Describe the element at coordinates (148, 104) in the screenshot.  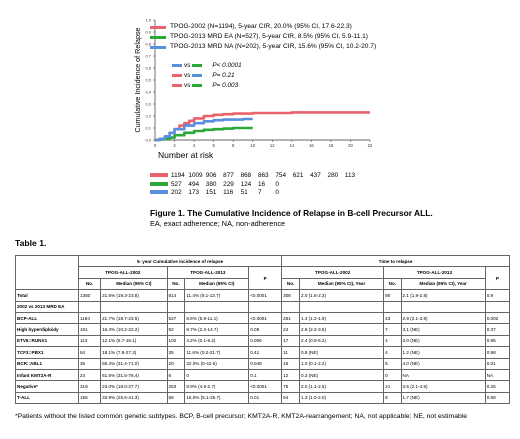
I see `y-tick-label: 0.3` at that location.